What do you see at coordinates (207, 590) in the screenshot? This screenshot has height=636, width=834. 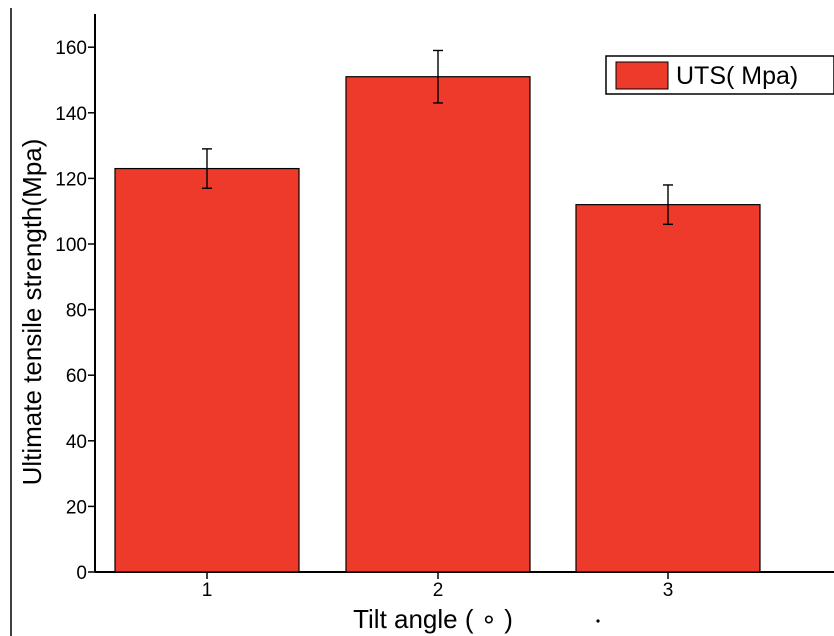 I see `x-tick-label: 1` at bounding box center [207, 590].